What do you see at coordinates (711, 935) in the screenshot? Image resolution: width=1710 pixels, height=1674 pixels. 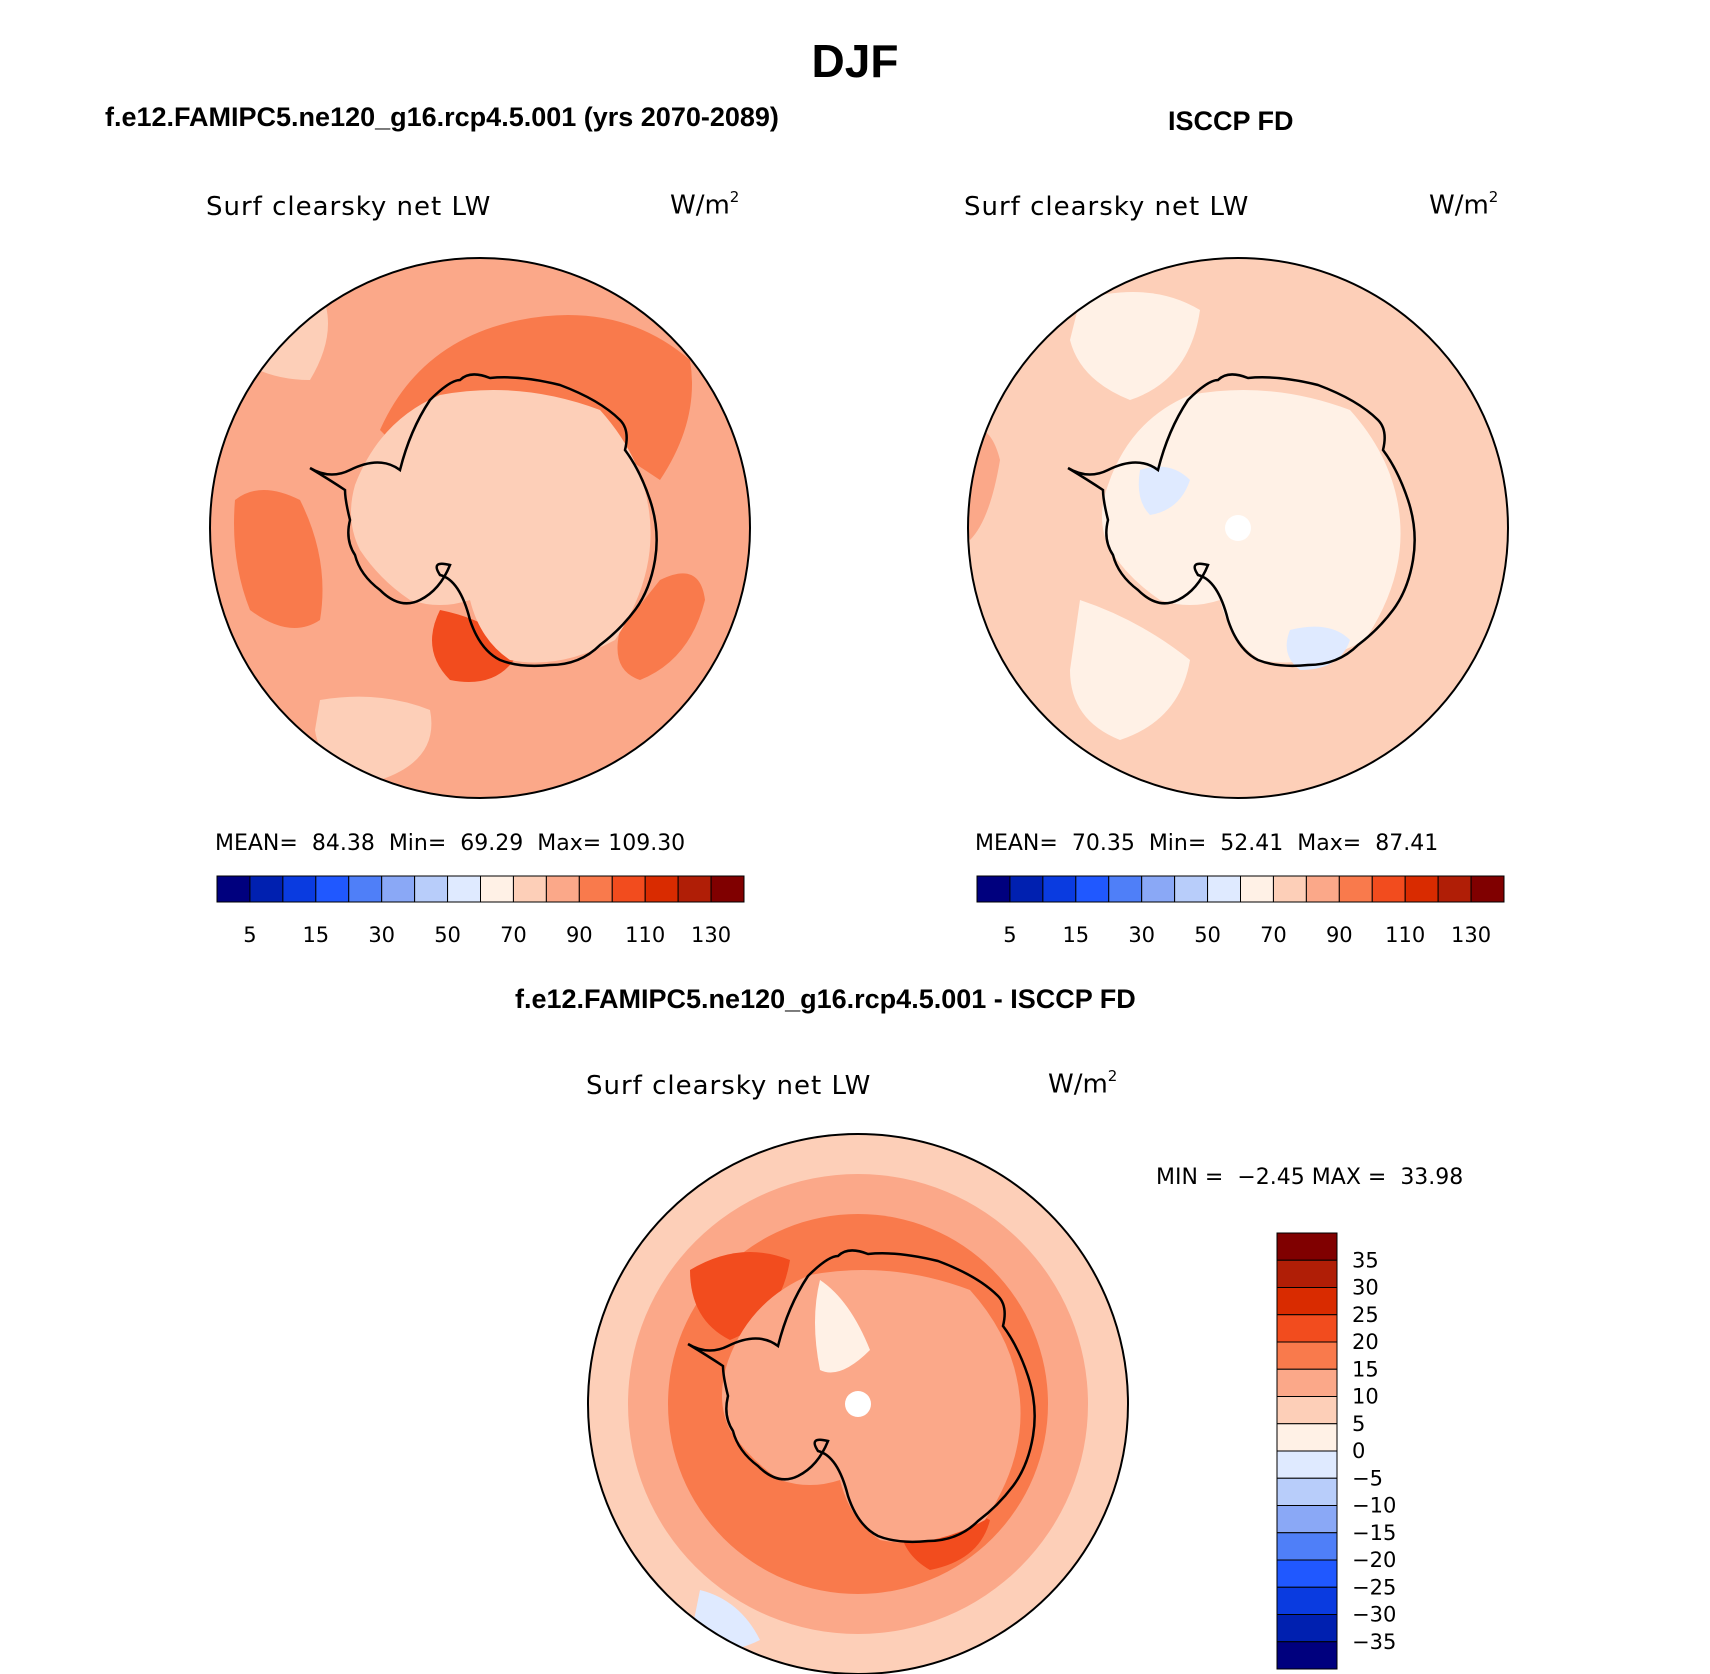 I see `model-colorbar-tick-label: 130` at bounding box center [711, 935].